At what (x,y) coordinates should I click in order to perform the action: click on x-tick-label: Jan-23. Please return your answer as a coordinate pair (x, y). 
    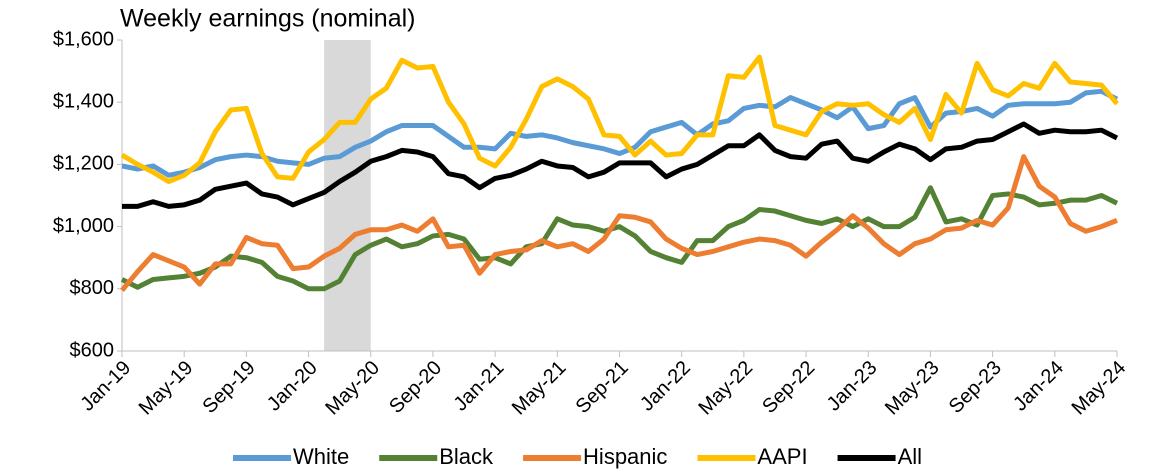
    Looking at the image, I should click on (852, 386).